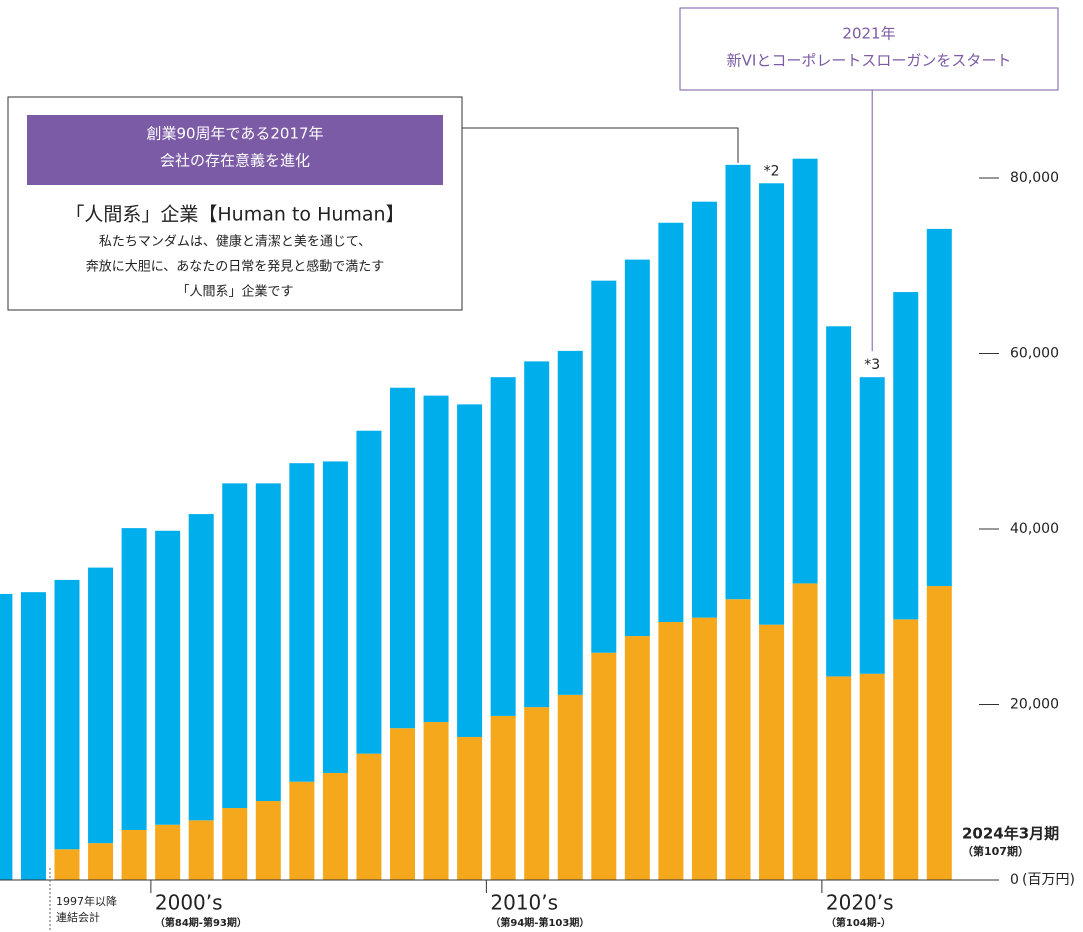 This screenshot has height=932, width=1083. Describe the element at coordinates (860, 903) in the screenshot. I see `decade-label: 2020’s` at that location.